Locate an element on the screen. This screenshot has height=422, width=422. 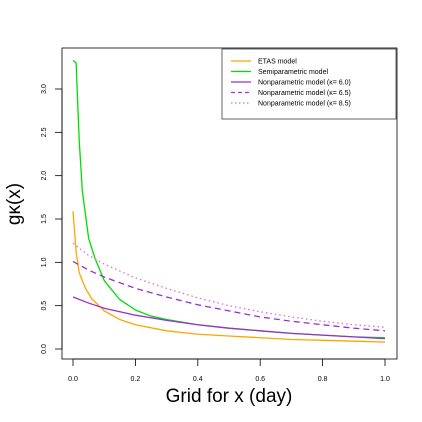
y-axis: 0.0 0.5 1.0 1.5 2.0 2.5 3.0 is located at coordinates (52, 219).